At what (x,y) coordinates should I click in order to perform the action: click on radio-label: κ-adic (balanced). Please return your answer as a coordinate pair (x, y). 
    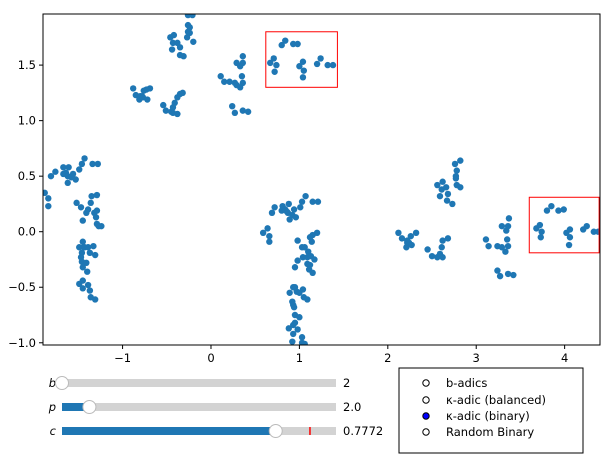
    Looking at the image, I should click on (496, 400).